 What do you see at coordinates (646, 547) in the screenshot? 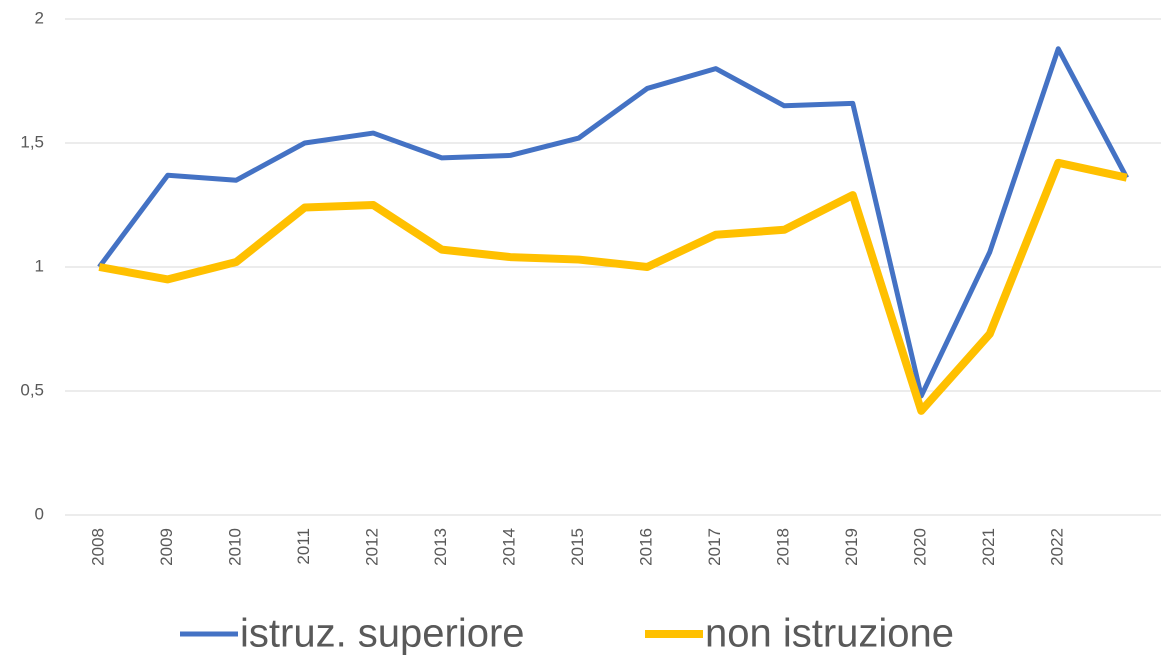
I see `x-tick-label: 2016` at bounding box center [646, 547].